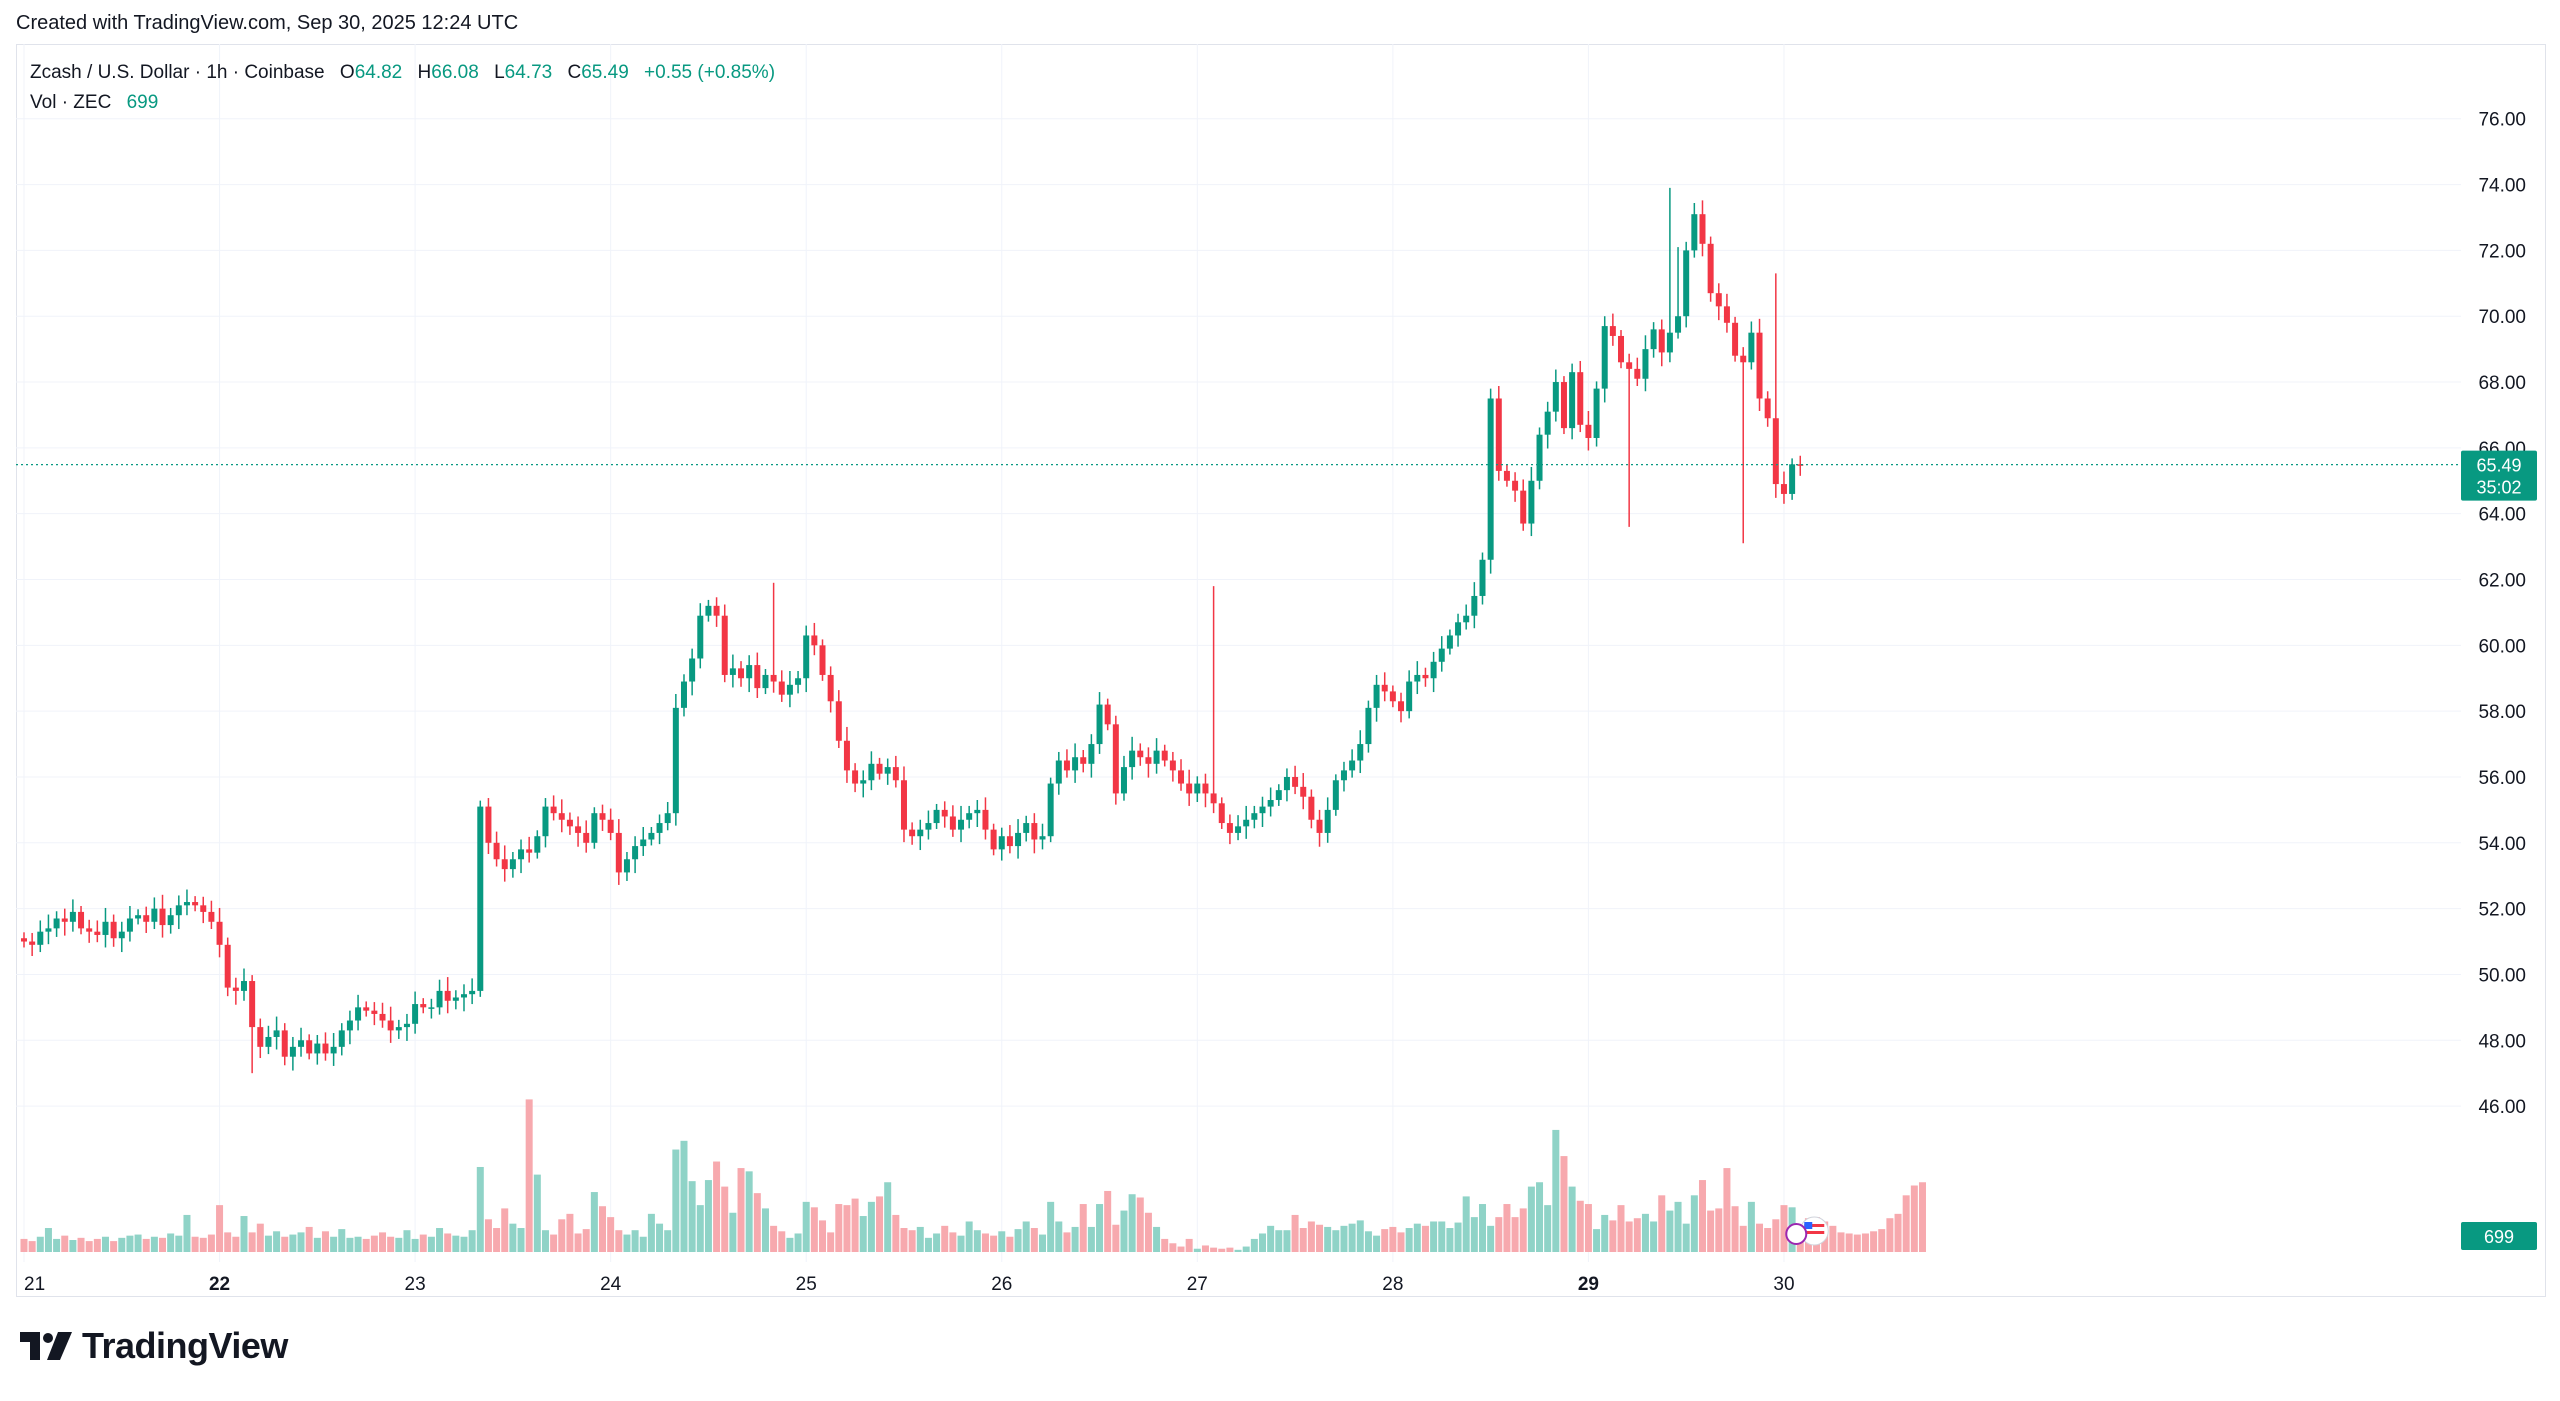 This screenshot has width=2560, height=1401. What do you see at coordinates (1588, 1284) in the screenshot?
I see `time-tick-label: 29` at bounding box center [1588, 1284].